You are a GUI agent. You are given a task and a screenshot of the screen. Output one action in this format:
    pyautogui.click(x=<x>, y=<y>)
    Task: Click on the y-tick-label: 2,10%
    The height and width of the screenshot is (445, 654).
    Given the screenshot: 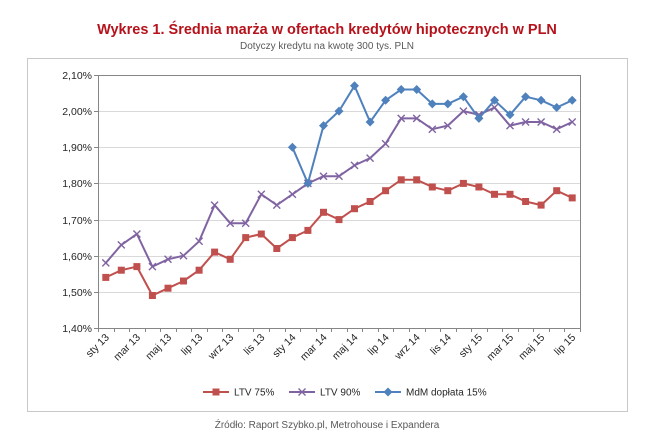 What is the action you would take?
    pyautogui.click(x=77, y=76)
    